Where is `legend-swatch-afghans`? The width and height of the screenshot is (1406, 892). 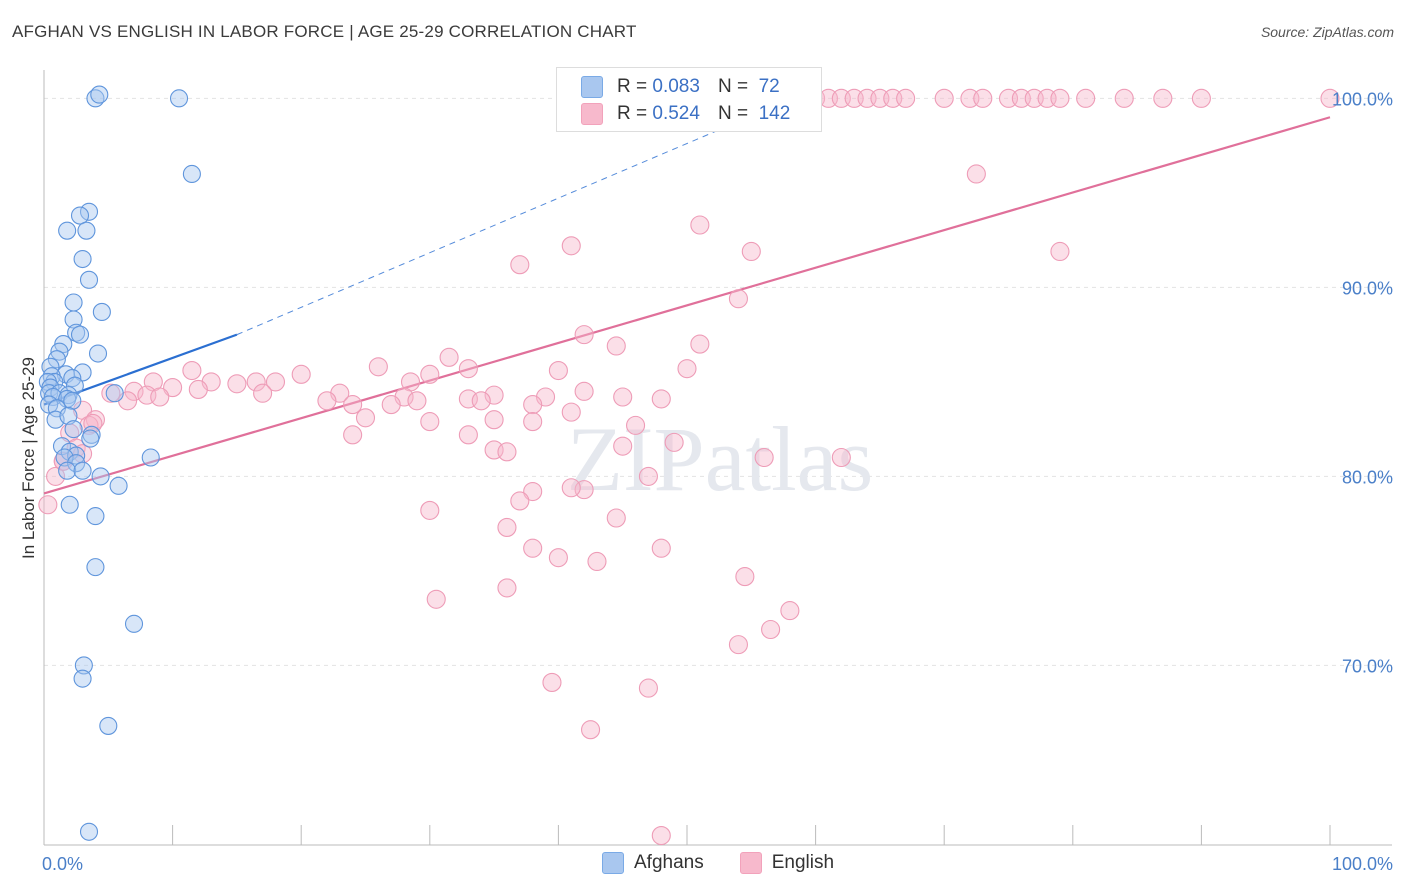
legend-swatch-afghans is located at coordinates (592, 87).